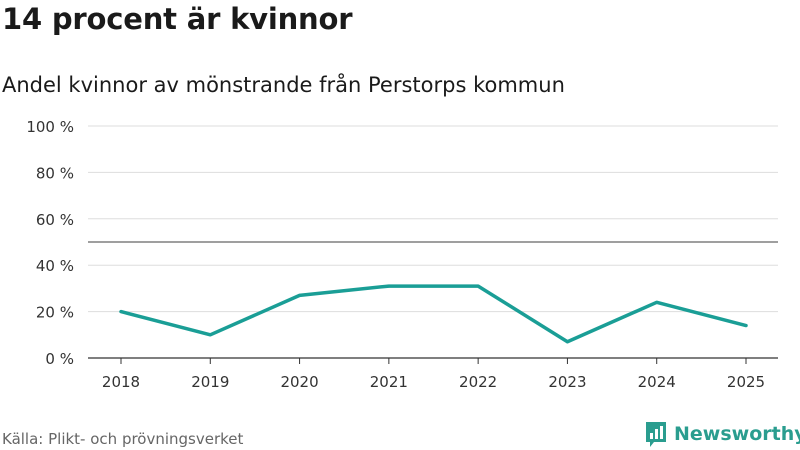 The image size is (800, 450). Describe the element at coordinates (389, 382) in the screenshot. I see `x-tick-label: 2021` at that location.